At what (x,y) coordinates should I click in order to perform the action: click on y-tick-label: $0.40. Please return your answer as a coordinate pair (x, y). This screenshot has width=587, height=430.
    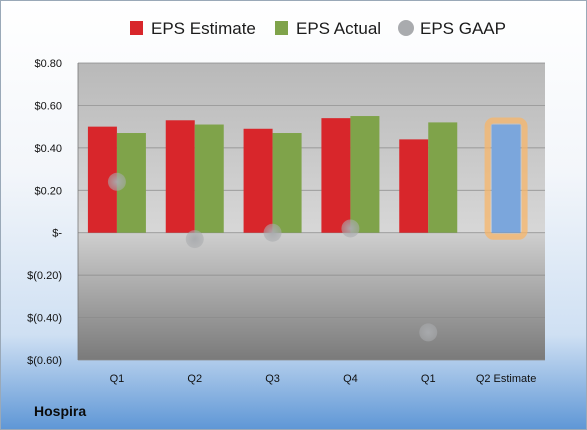
    Looking at the image, I should click on (48, 149).